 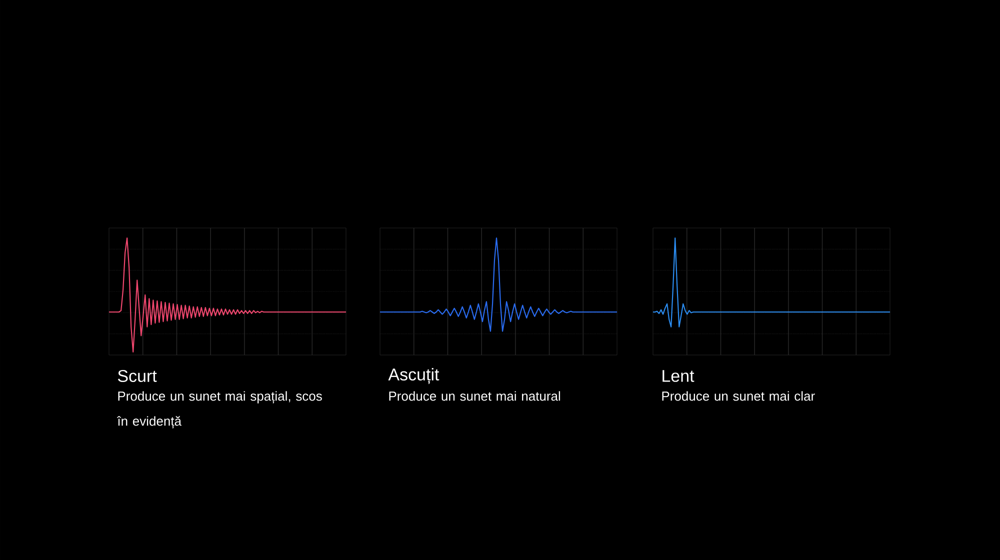 I want to click on text: Produce un sunet mai clar, so click(x=738, y=396).